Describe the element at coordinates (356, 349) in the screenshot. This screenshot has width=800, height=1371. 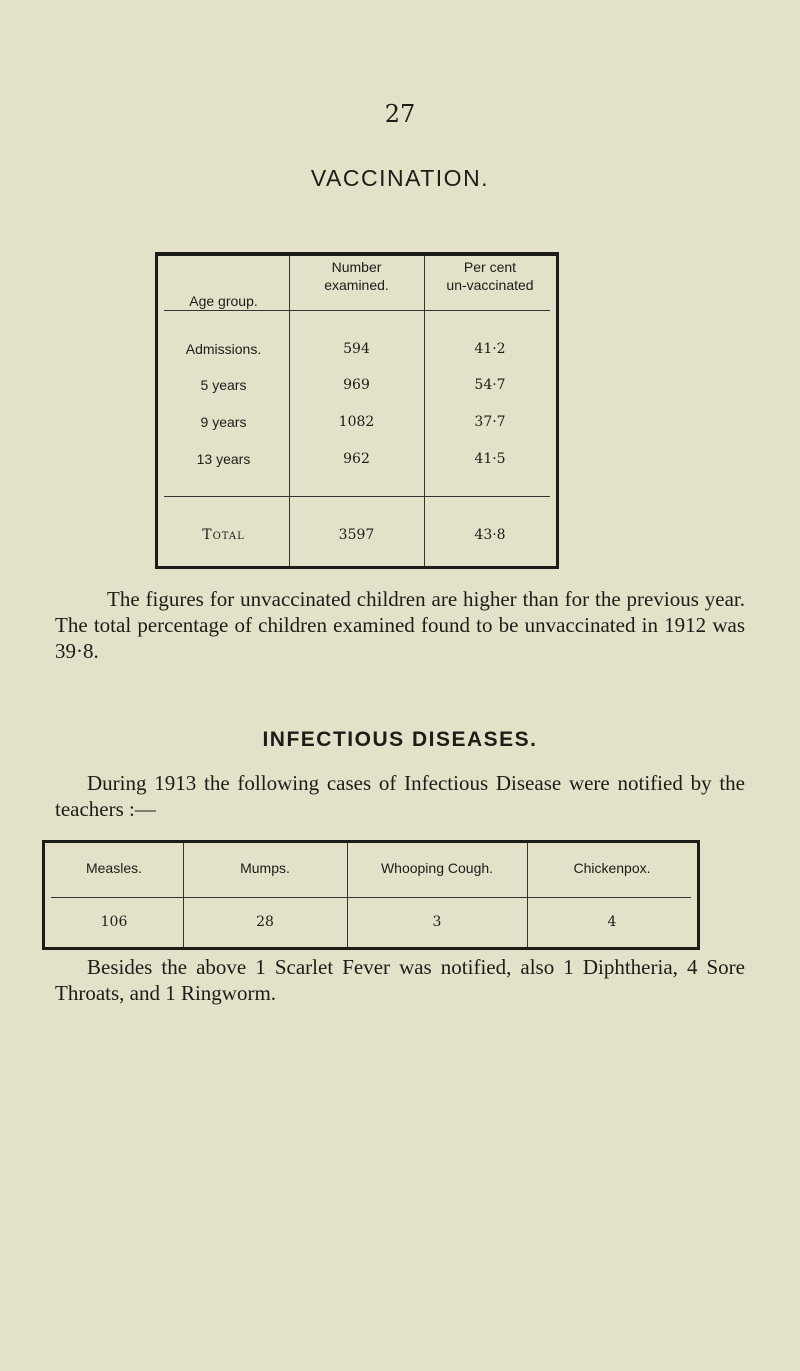
I see `row-number: 594` at that location.